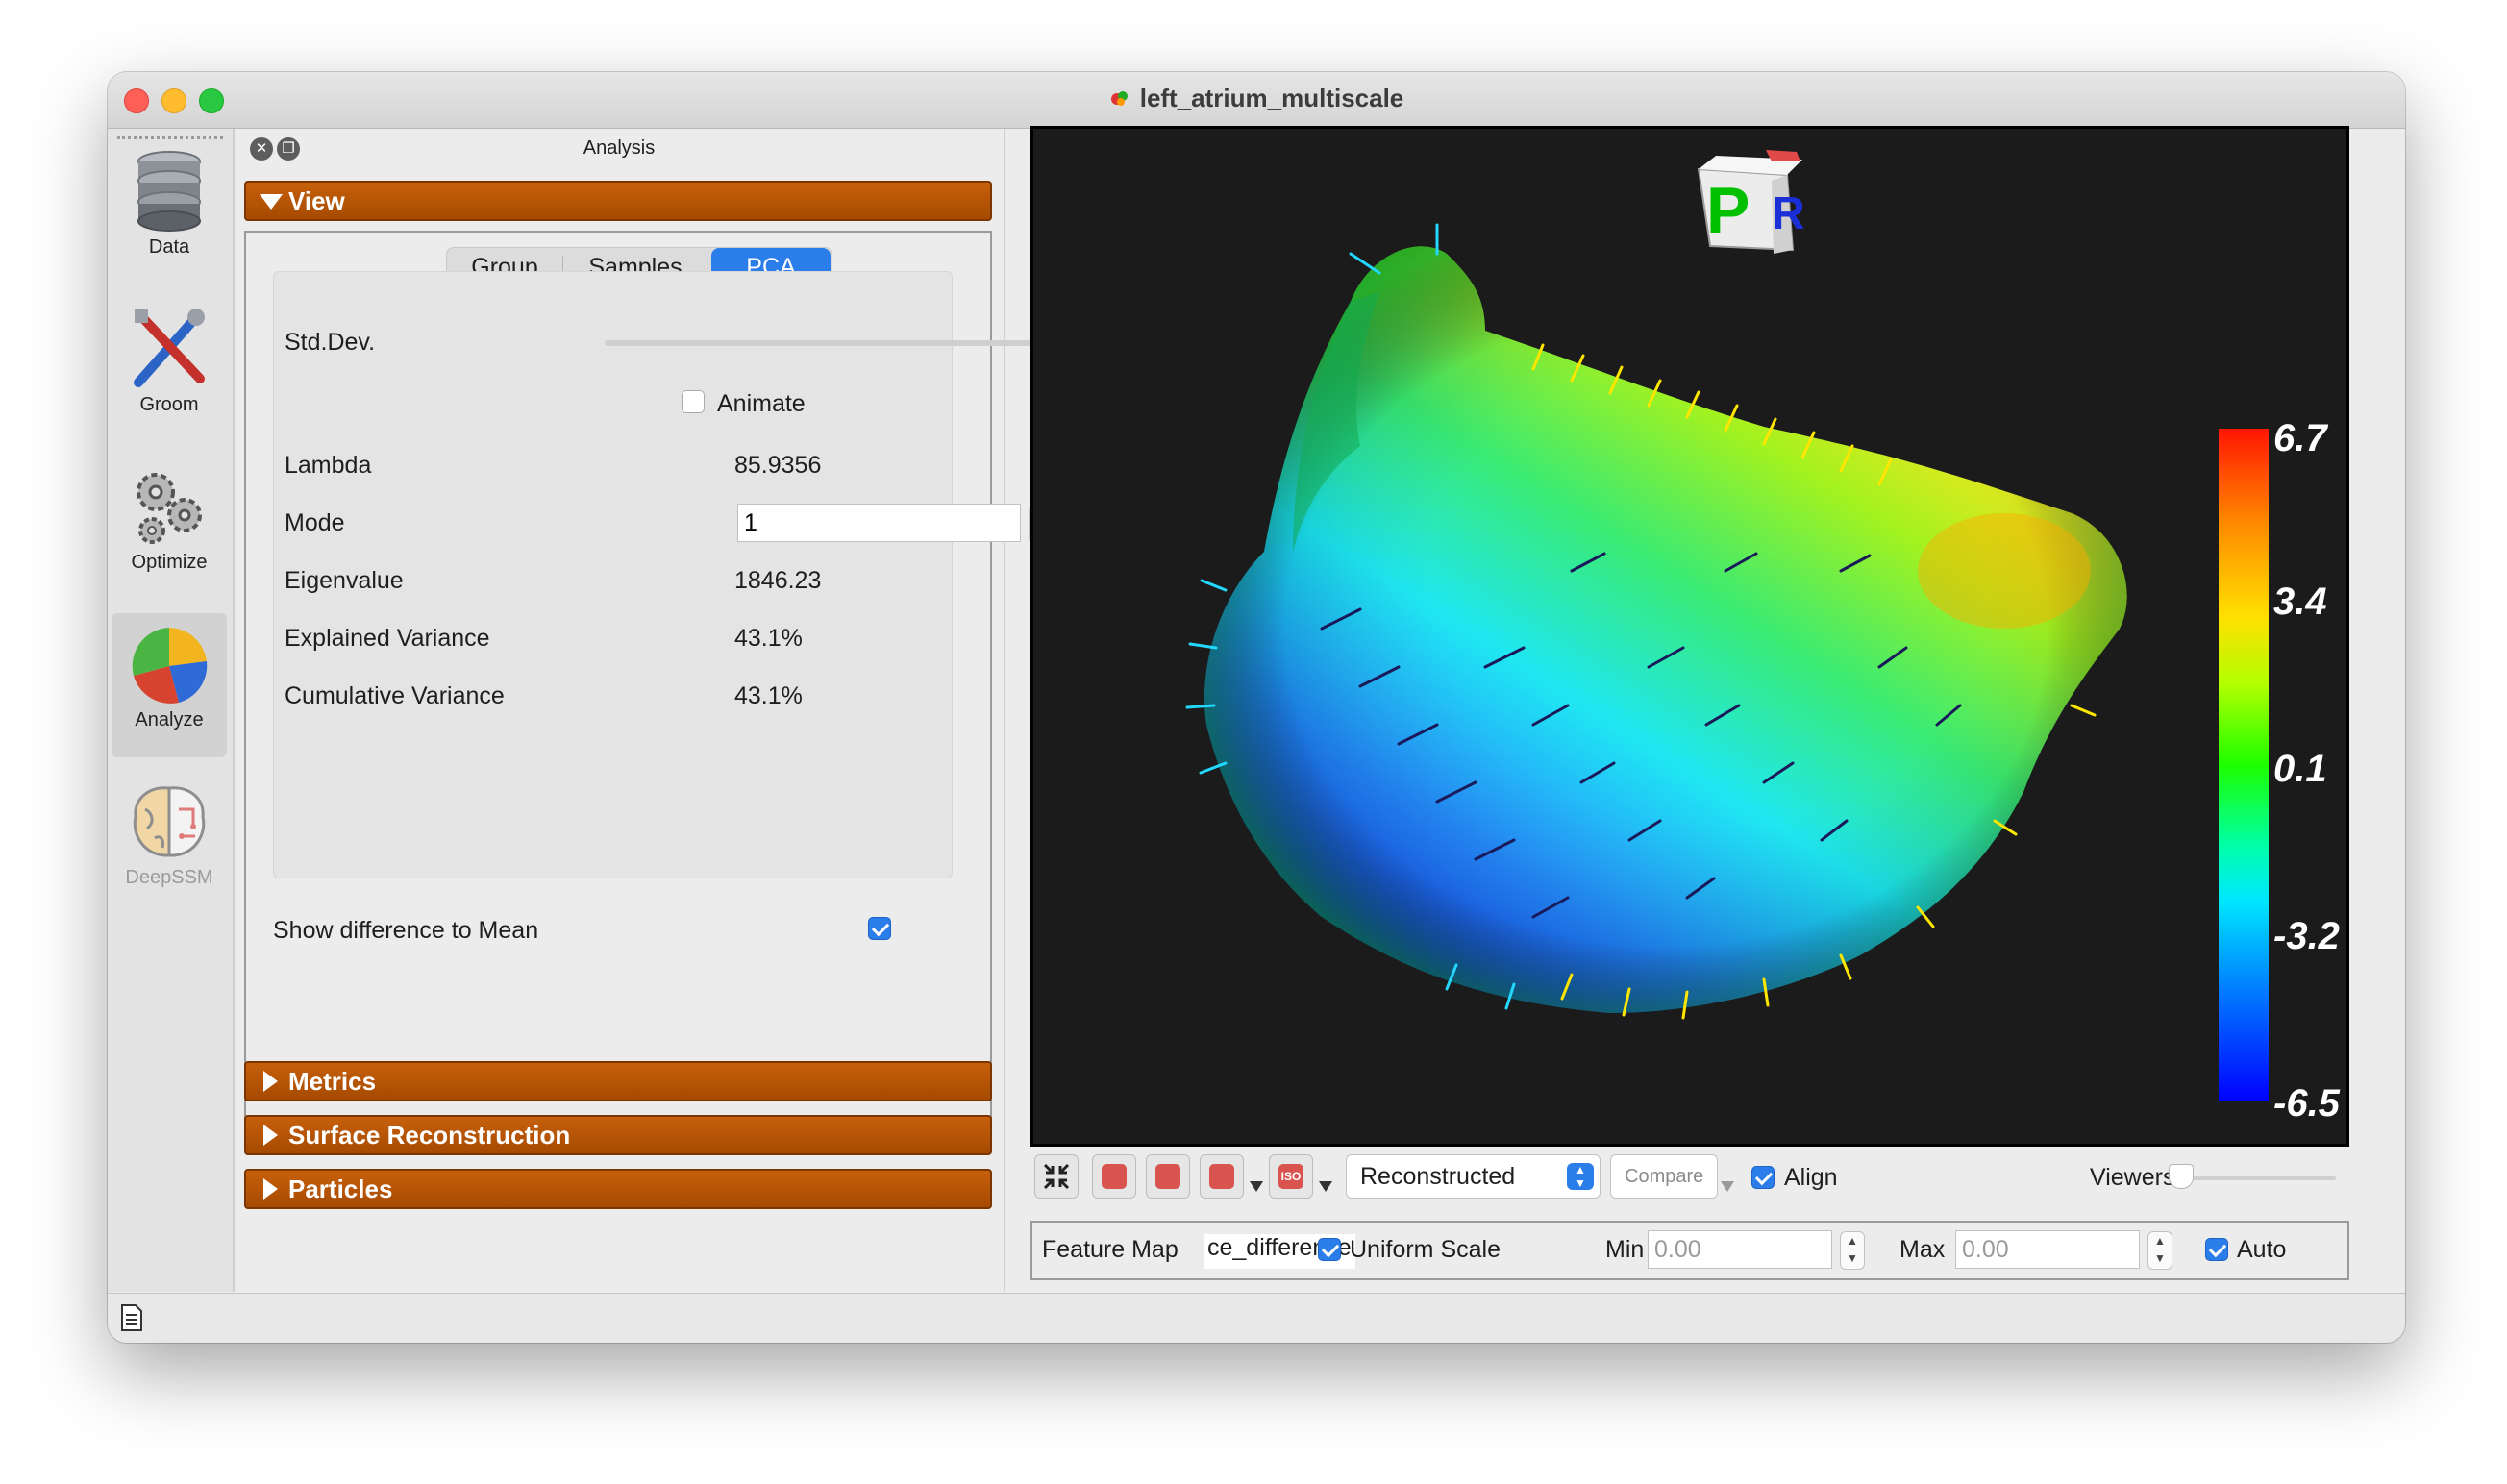  Describe the element at coordinates (761, 403) in the screenshot. I see `animate-label: Animate` at that location.